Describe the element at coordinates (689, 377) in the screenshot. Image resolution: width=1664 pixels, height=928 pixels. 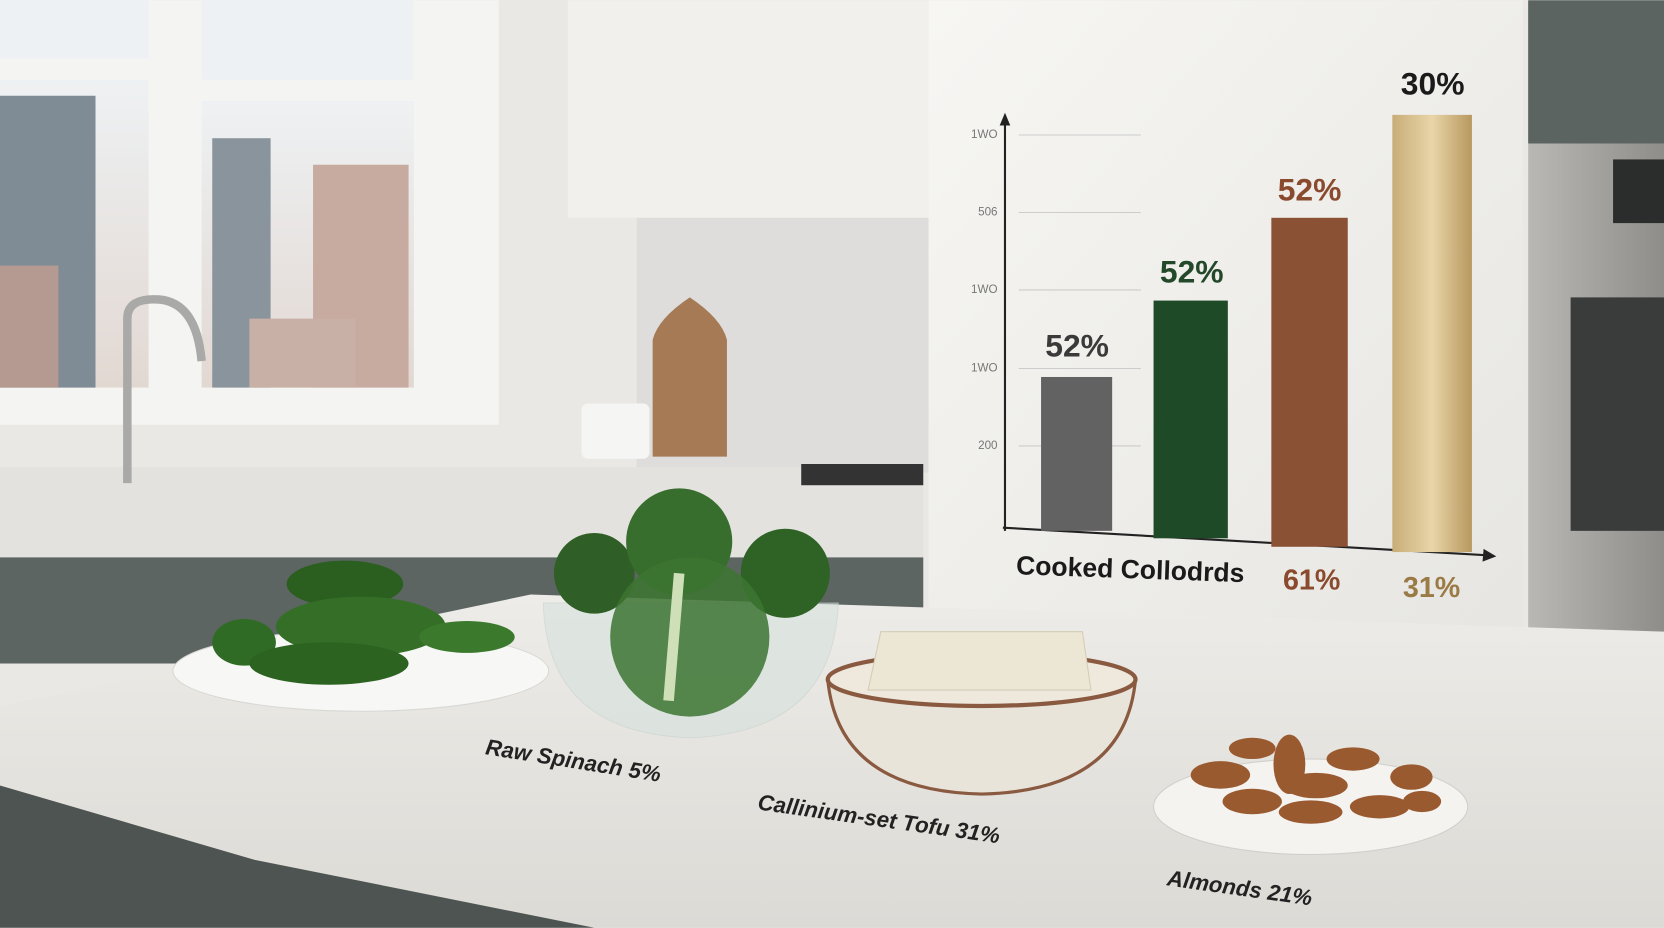
I see `cutting-board` at that location.